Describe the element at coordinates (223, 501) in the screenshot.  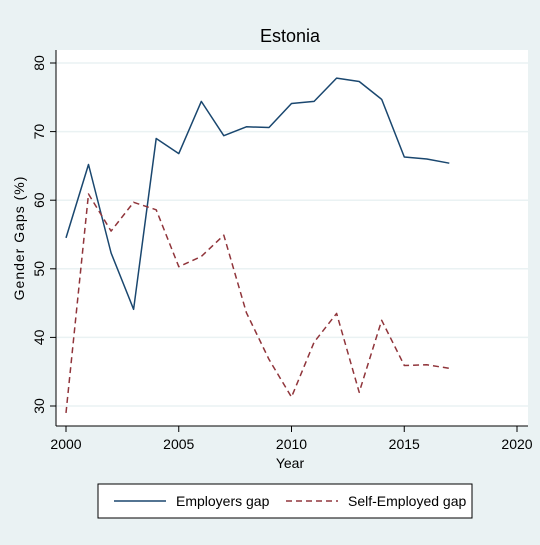
I see `legend-label-employers-gap: Employers gap` at that location.